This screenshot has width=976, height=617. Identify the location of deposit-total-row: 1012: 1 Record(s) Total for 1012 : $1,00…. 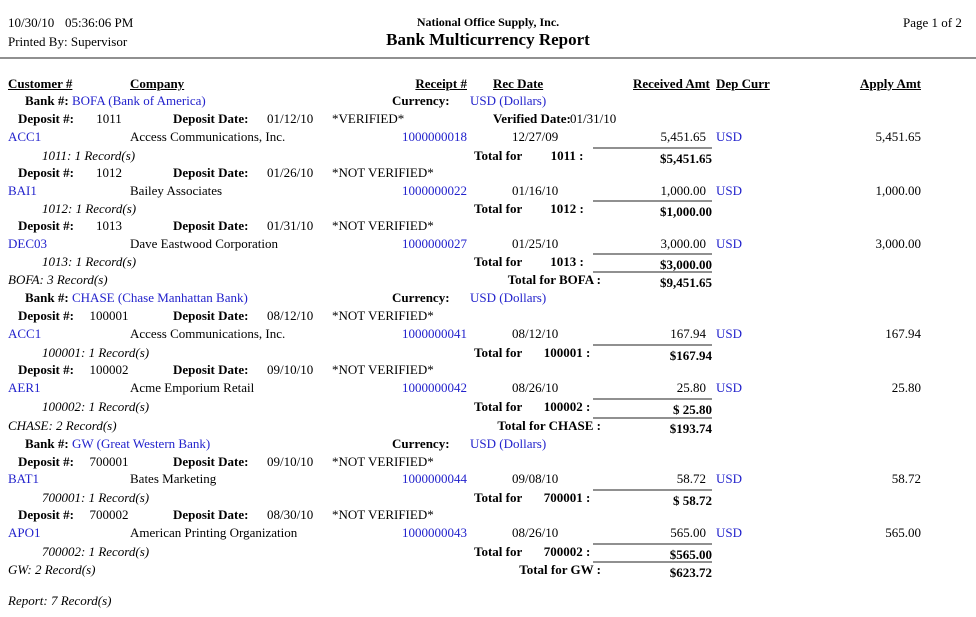
(488, 209).